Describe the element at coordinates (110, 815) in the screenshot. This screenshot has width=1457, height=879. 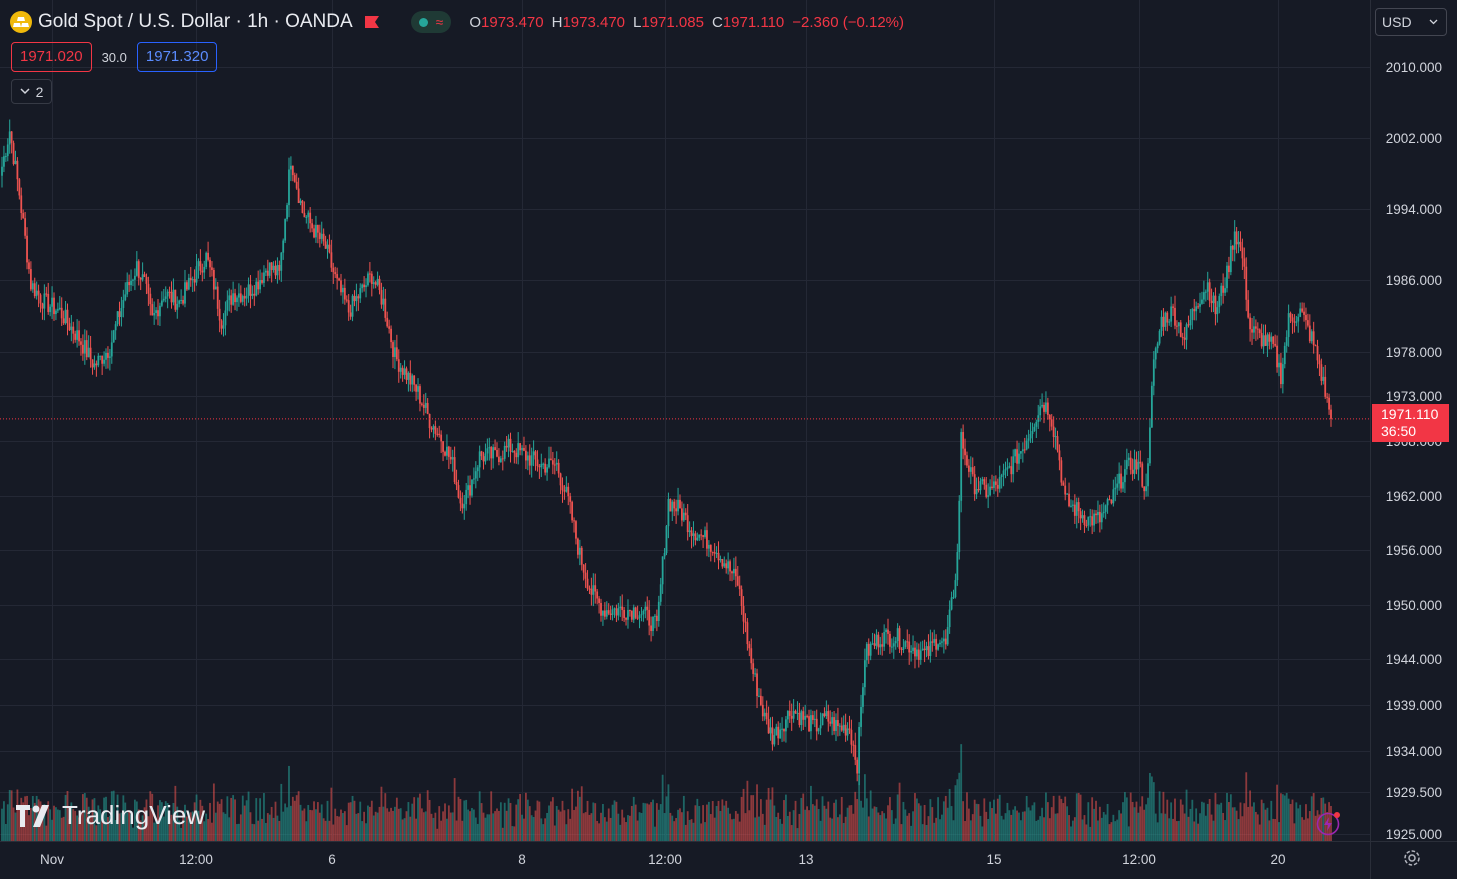
I see `tradingview-watermark: TradingView` at that location.